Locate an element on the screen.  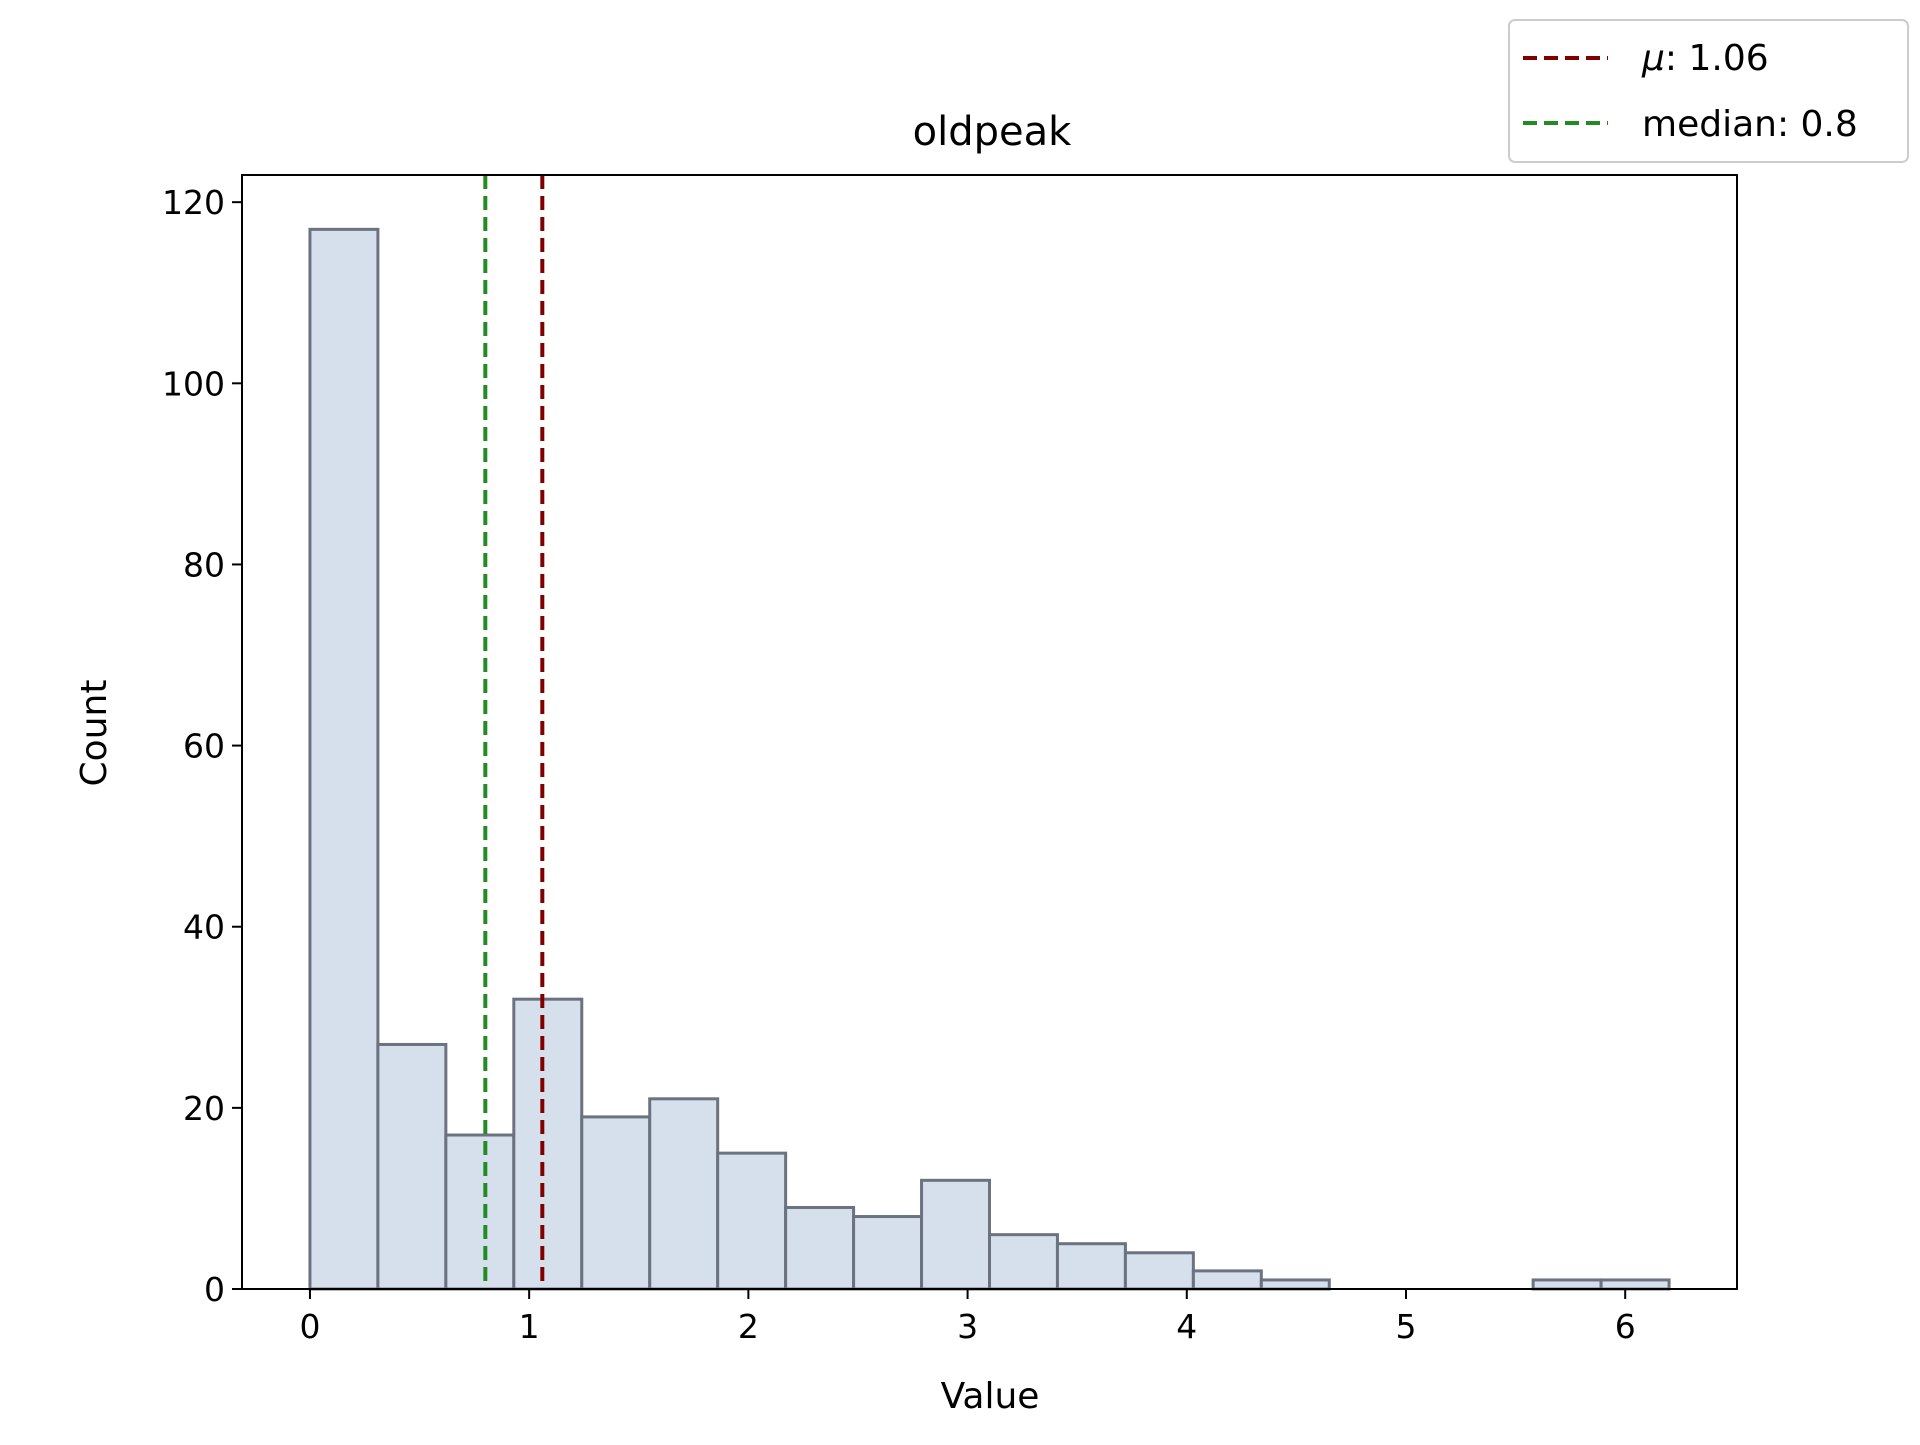
legend-mean-text: : 1.06 is located at coordinates (1717, 58).